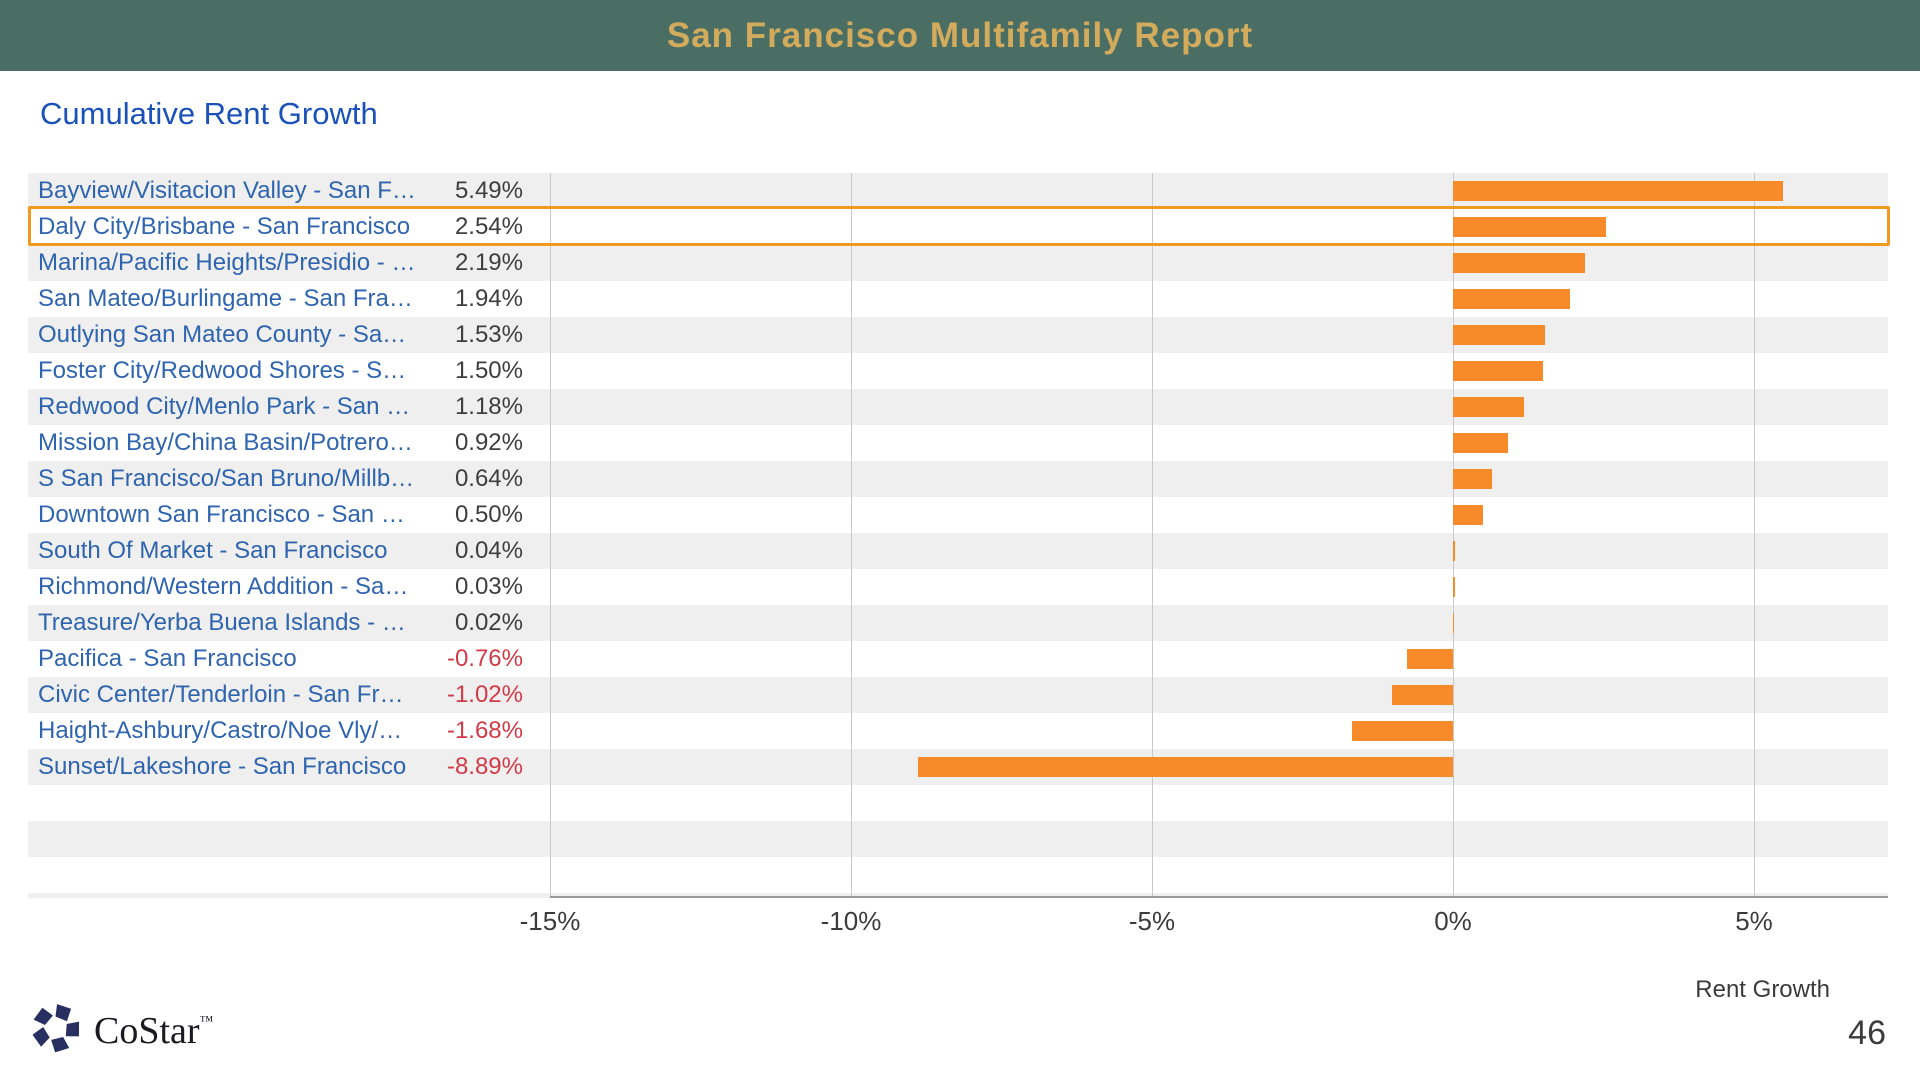 The image size is (1920, 1080). What do you see at coordinates (1453, 535) in the screenshot?
I see `gridline-0%` at bounding box center [1453, 535].